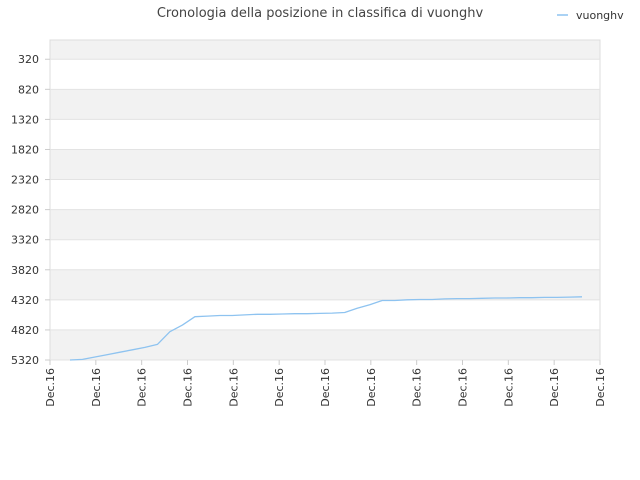  Describe the element at coordinates (25, 180) in the screenshot. I see `y-tick-label: 2320` at that location.